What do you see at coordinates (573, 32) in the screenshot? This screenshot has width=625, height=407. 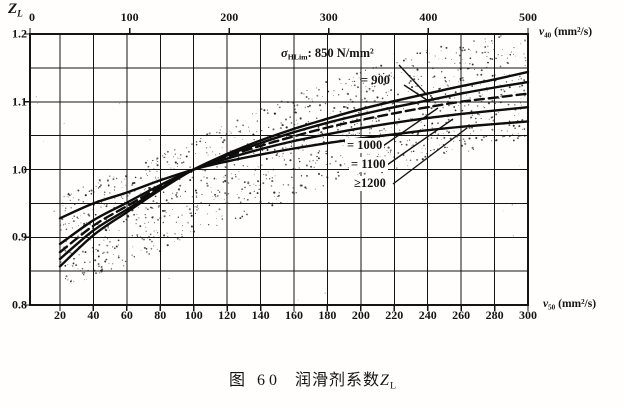 I see `nu40-unit: (mm²/s)` at bounding box center [573, 32].